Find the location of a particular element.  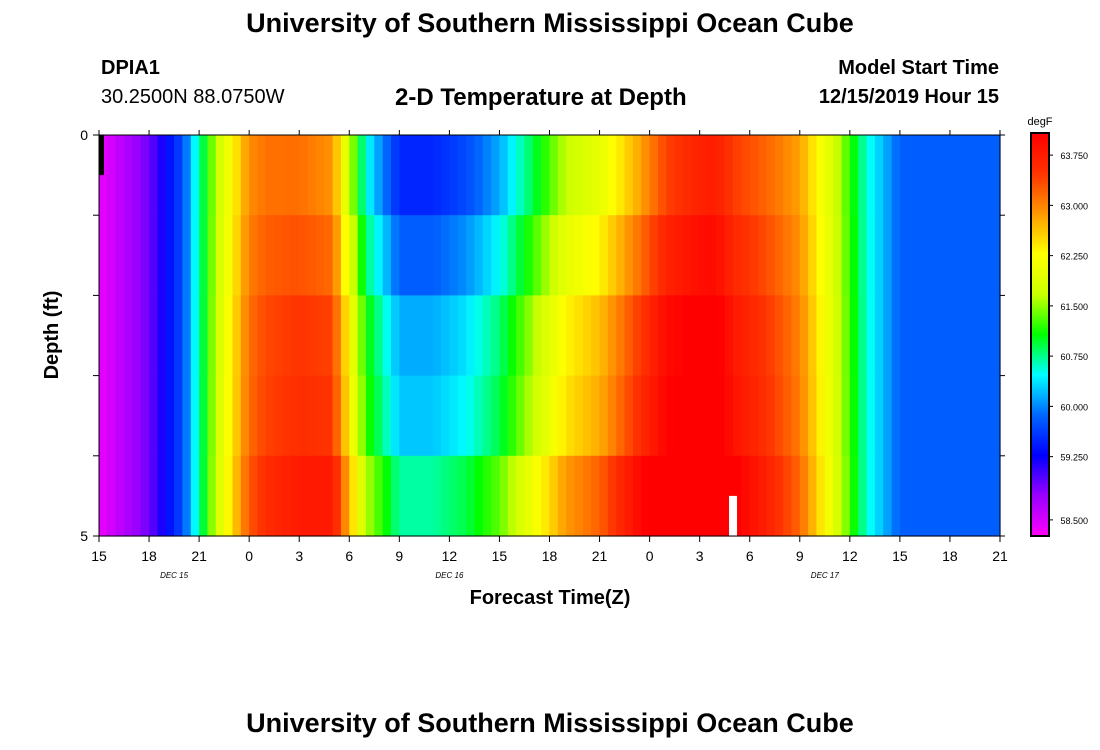

x-tick-label: 6 is located at coordinates (349, 556).